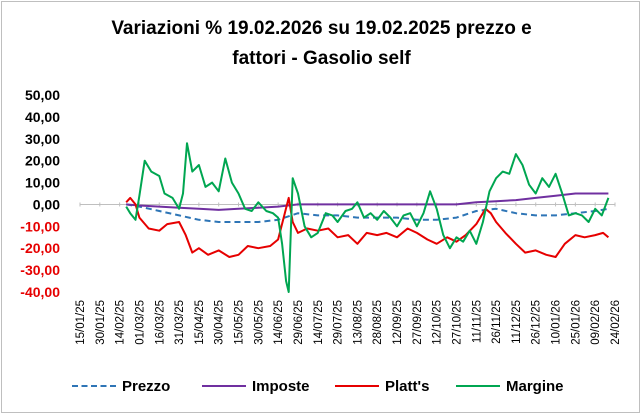 This screenshot has width=643, height=416. Describe the element at coordinates (517, 322) in the screenshot. I see `x-tick-label: 11/12/25` at that location.